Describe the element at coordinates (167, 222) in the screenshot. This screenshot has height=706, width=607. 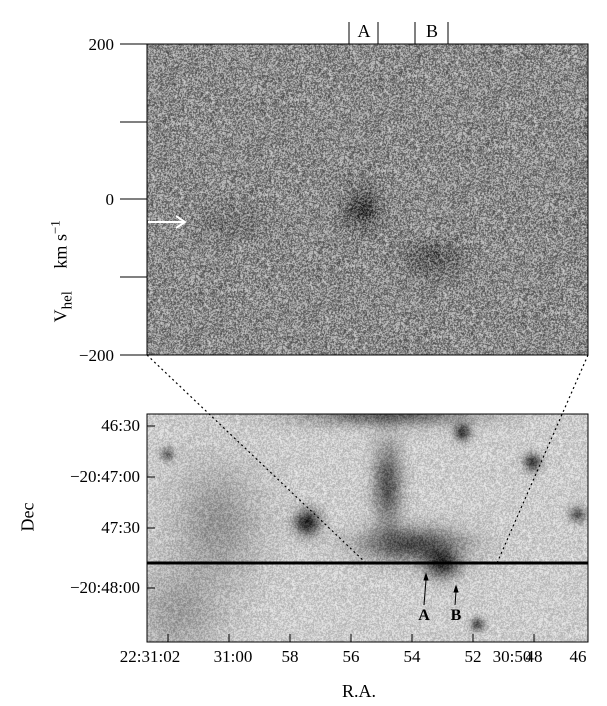
I see `spectrum-arrow` at that location.